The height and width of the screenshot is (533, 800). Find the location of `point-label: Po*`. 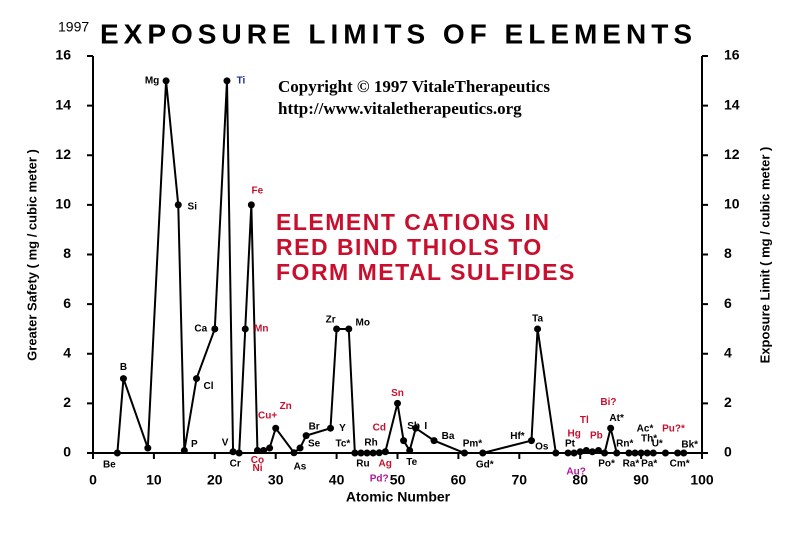

point-label: Po* is located at coordinates (606, 464).